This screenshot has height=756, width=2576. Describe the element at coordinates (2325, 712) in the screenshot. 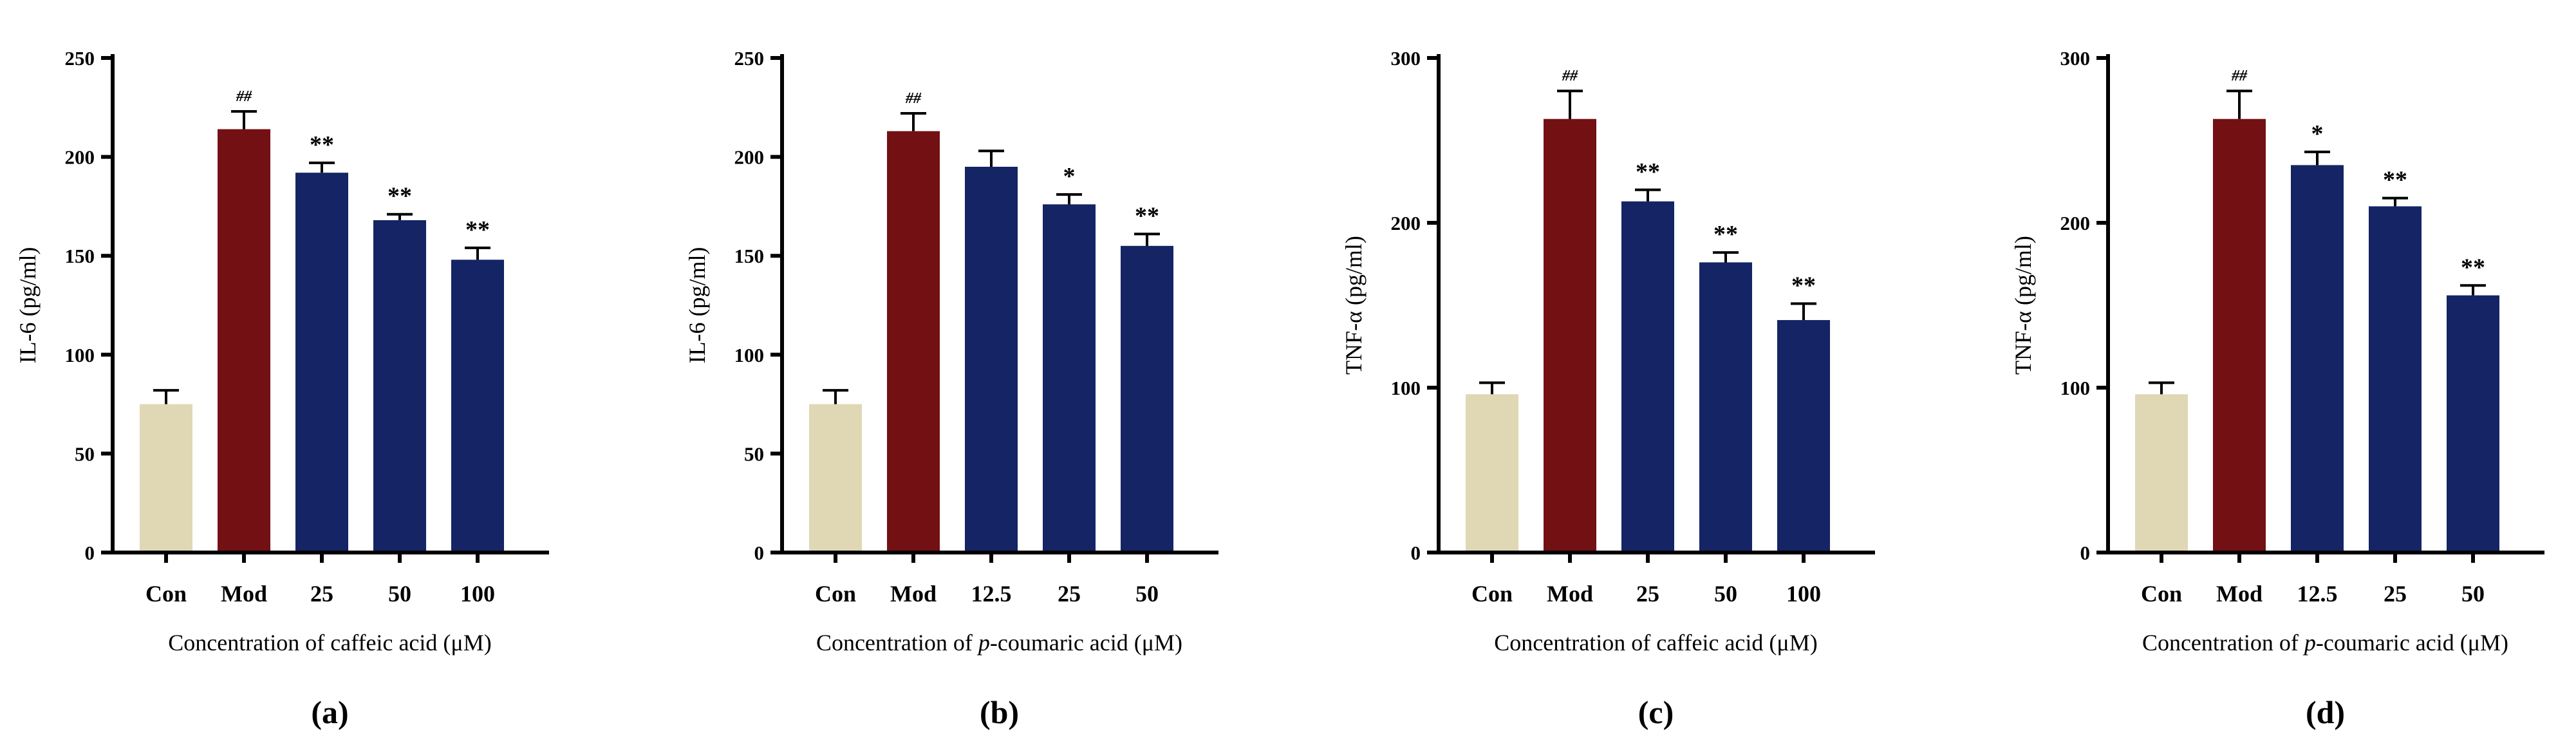

I see `panel-label: (d)` at that location.